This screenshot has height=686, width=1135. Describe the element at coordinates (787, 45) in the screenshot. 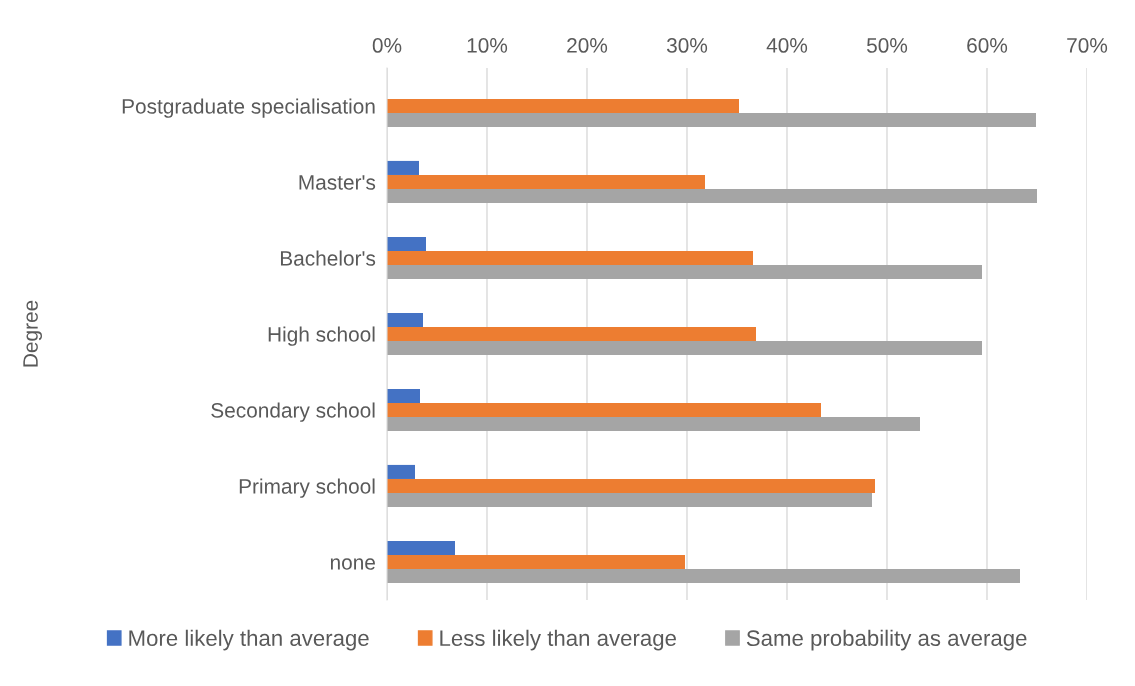

I see `x-tick-label: 40%` at that location.